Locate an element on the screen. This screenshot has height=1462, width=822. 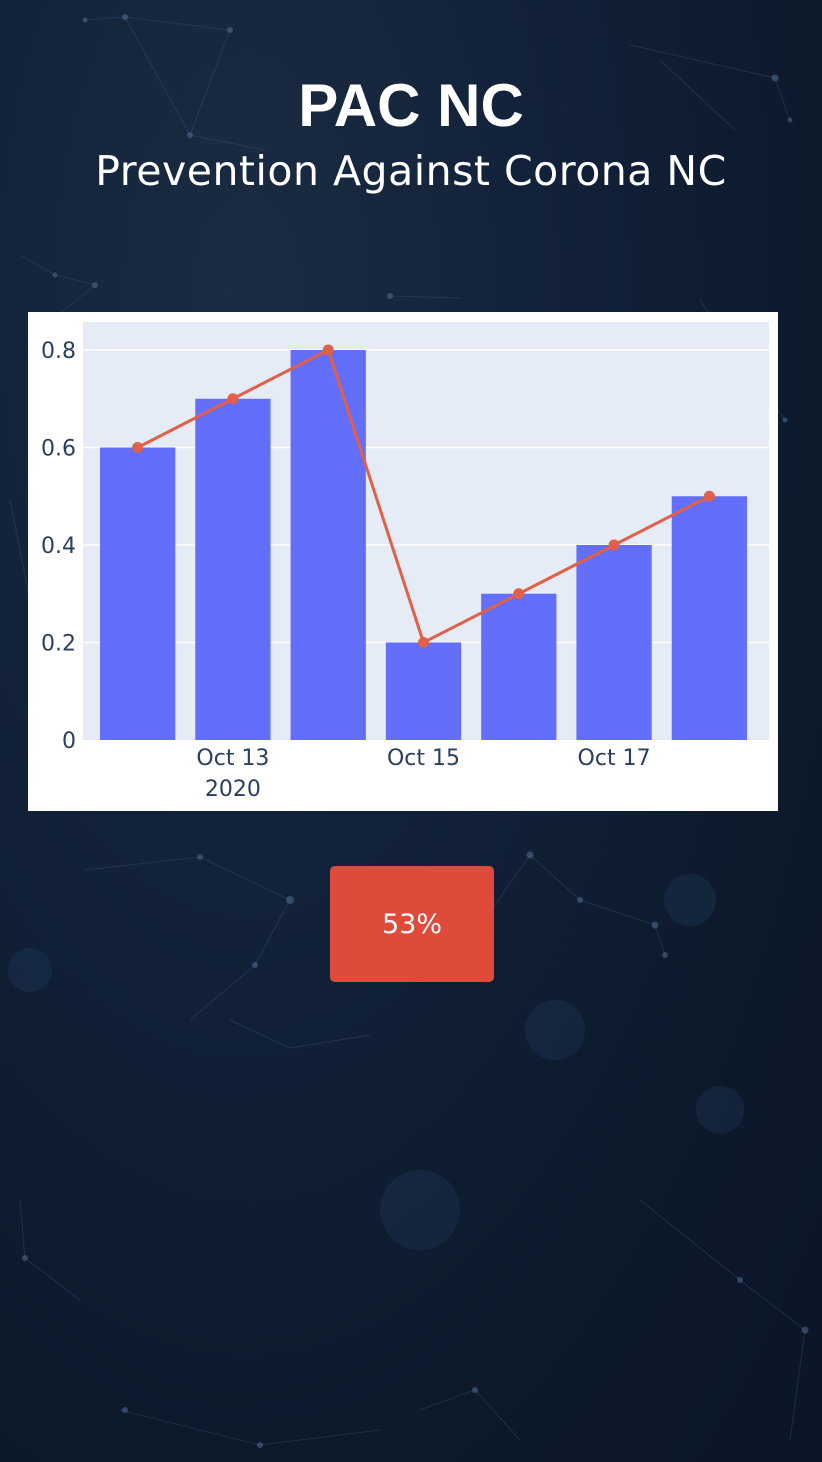
x-tick-label: Oct 15 is located at coordinates (423, 758).